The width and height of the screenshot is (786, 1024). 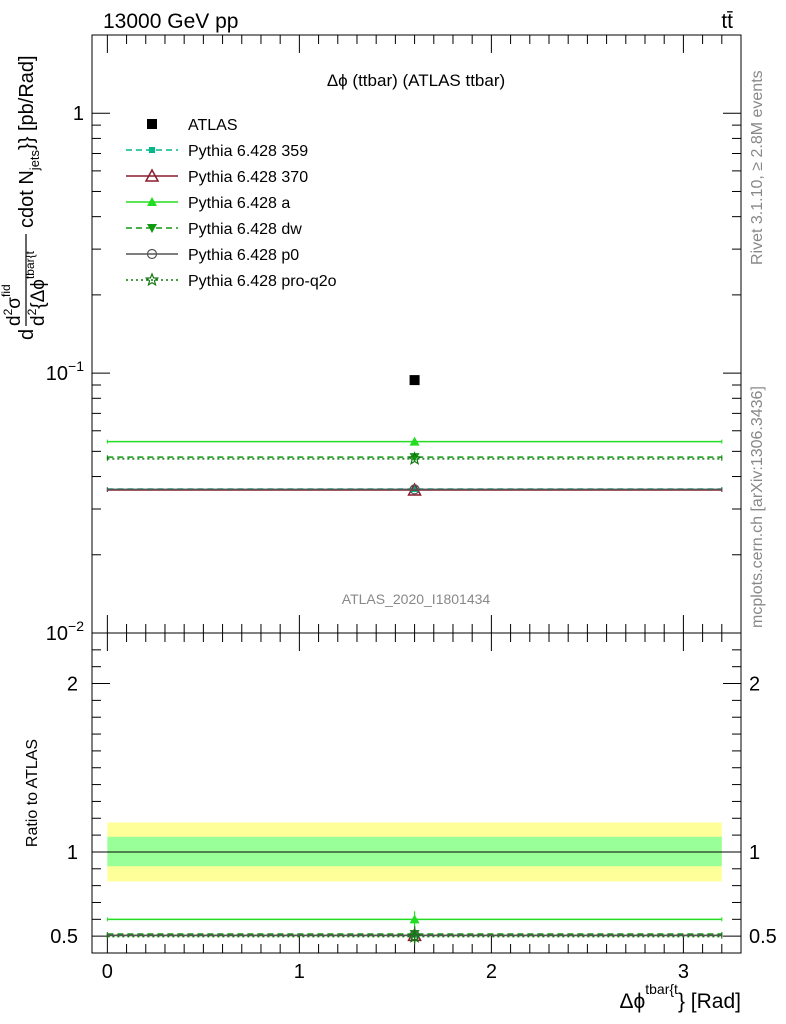 I want to click on svg-text: d2σfid, so click(x=12, y=305).